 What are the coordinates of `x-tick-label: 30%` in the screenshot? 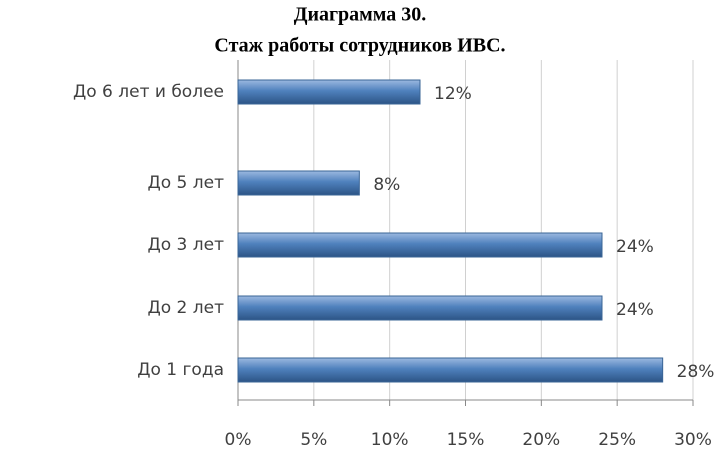 It's located at (693, 440).